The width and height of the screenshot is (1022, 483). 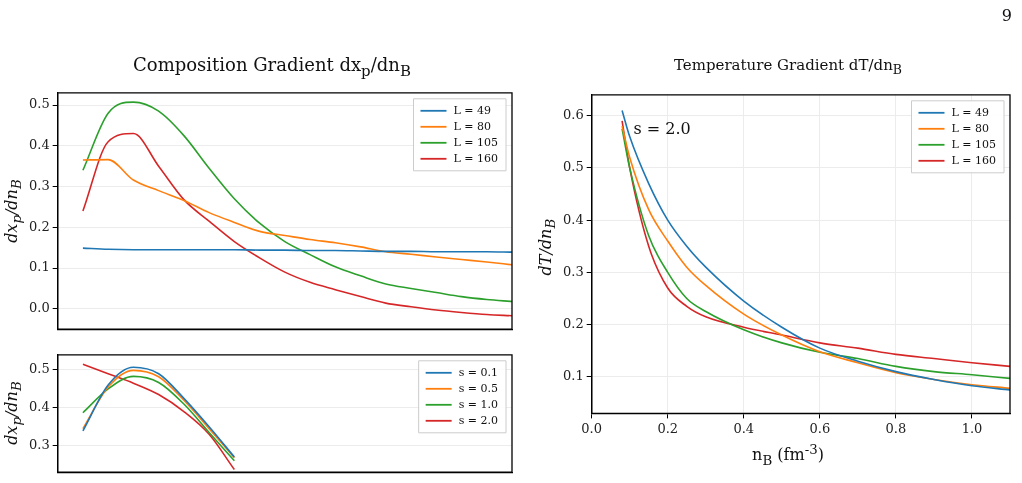 I want to click on x-tick-label: 0.2, so click(x=668, y=428).